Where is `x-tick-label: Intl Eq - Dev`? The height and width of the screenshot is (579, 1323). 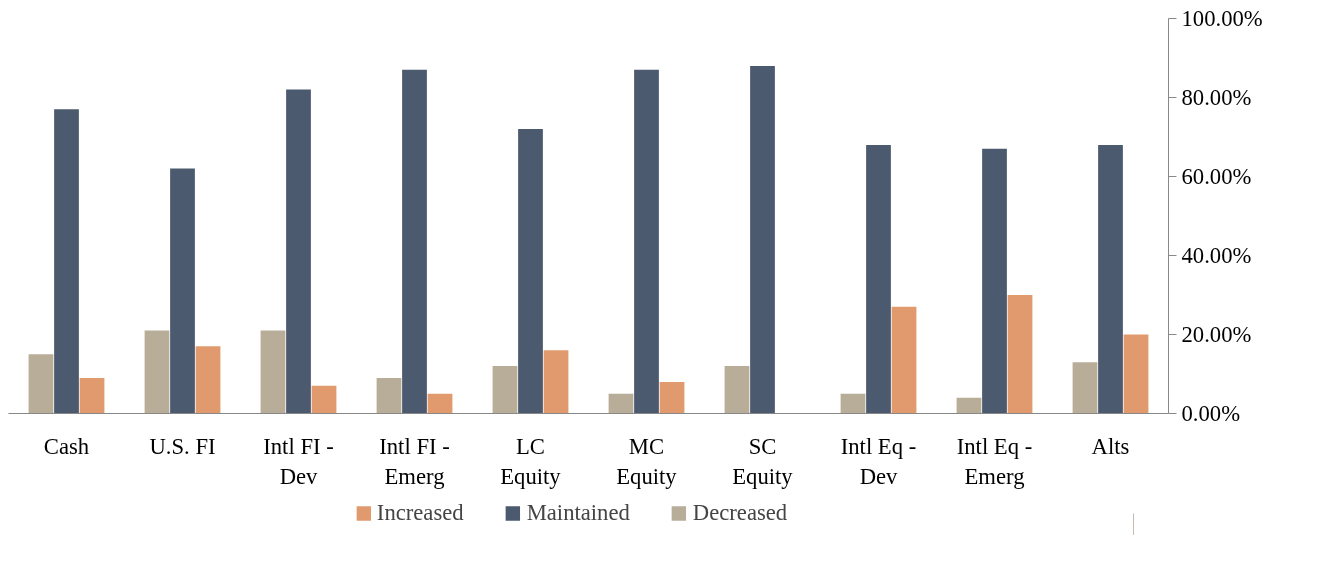 x-tick-label: Intl Eq - Dev is located at coordinates (878, 461).